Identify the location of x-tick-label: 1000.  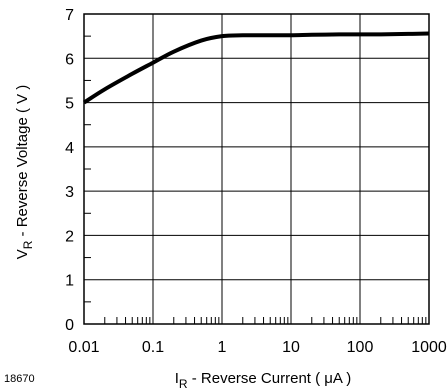
(429, 347).